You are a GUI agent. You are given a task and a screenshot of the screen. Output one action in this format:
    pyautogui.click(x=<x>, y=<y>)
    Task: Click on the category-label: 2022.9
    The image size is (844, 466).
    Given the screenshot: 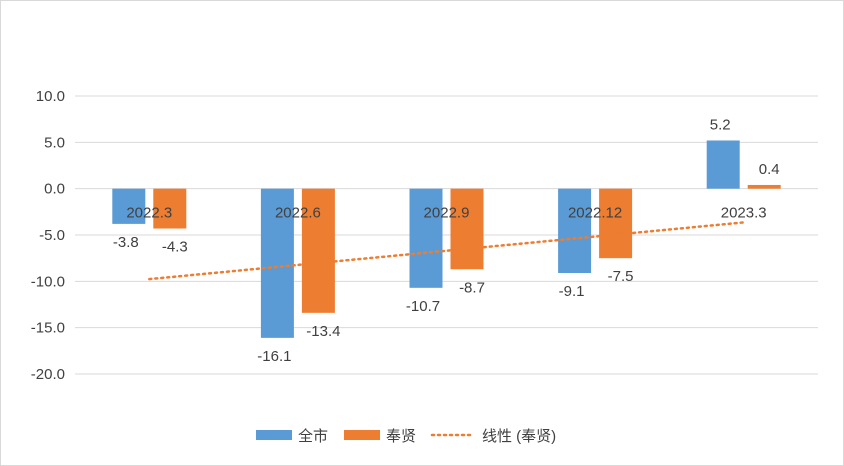 What is the action you would take?
    pyautogui.click(x=447, y=213)
    